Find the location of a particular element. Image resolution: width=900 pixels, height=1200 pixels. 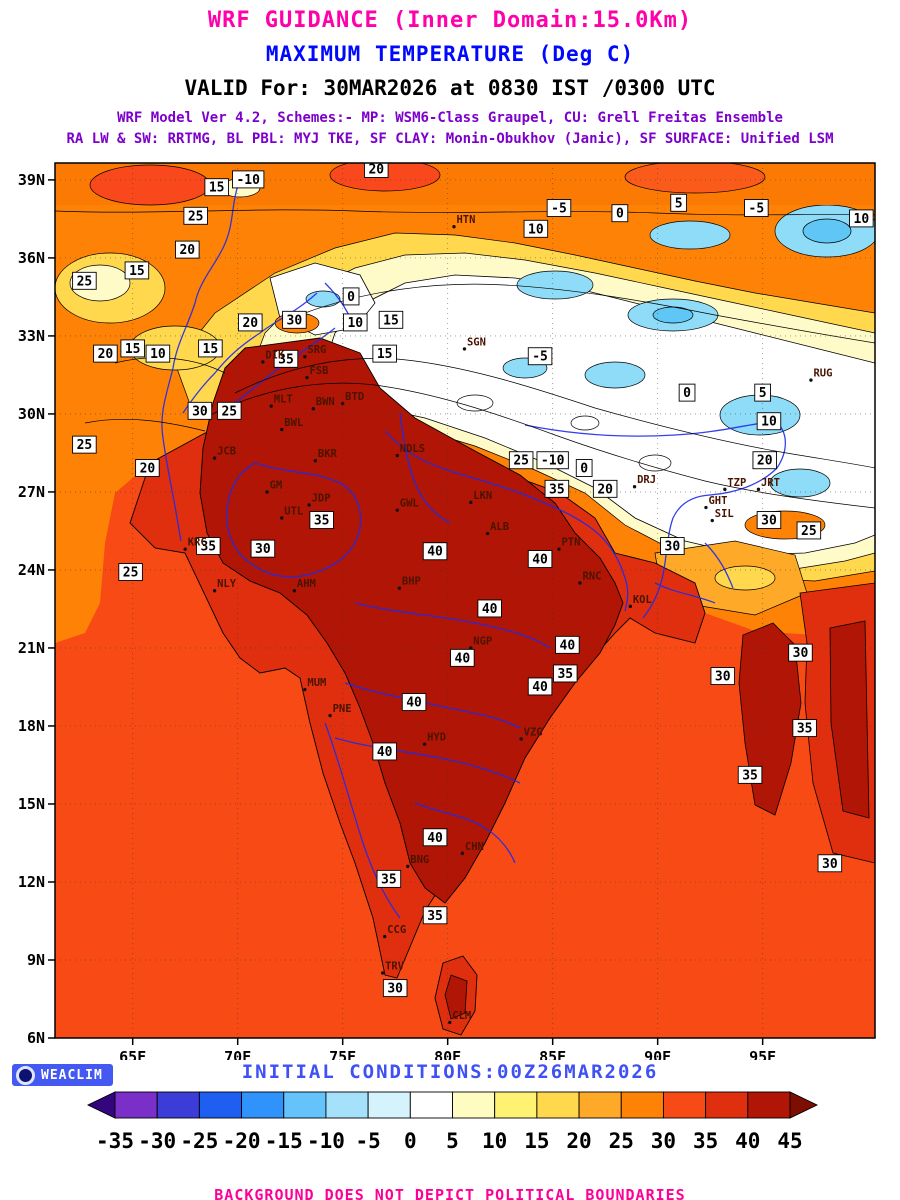

station-marker: CHN is located at coordinates (472, 848).